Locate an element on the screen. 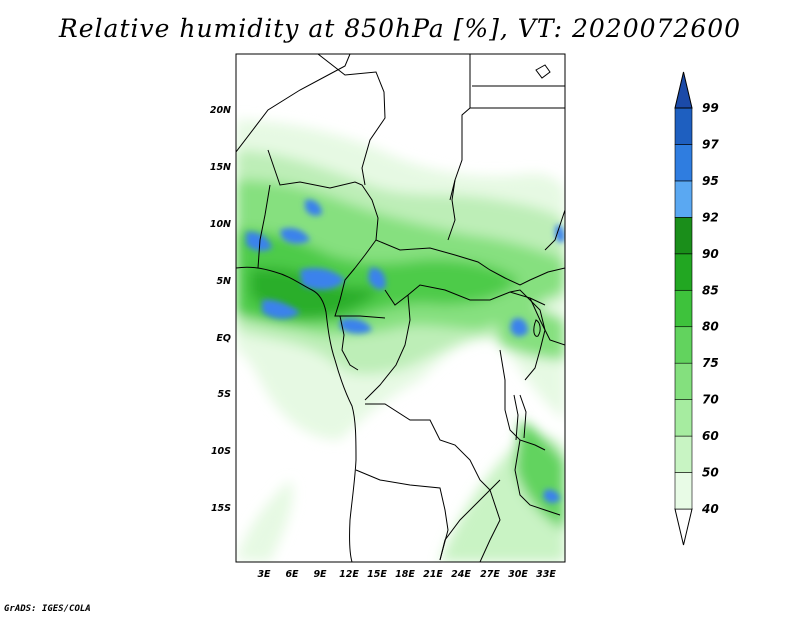  lon-tick-label: 27E is located at coordinates (490, 574).